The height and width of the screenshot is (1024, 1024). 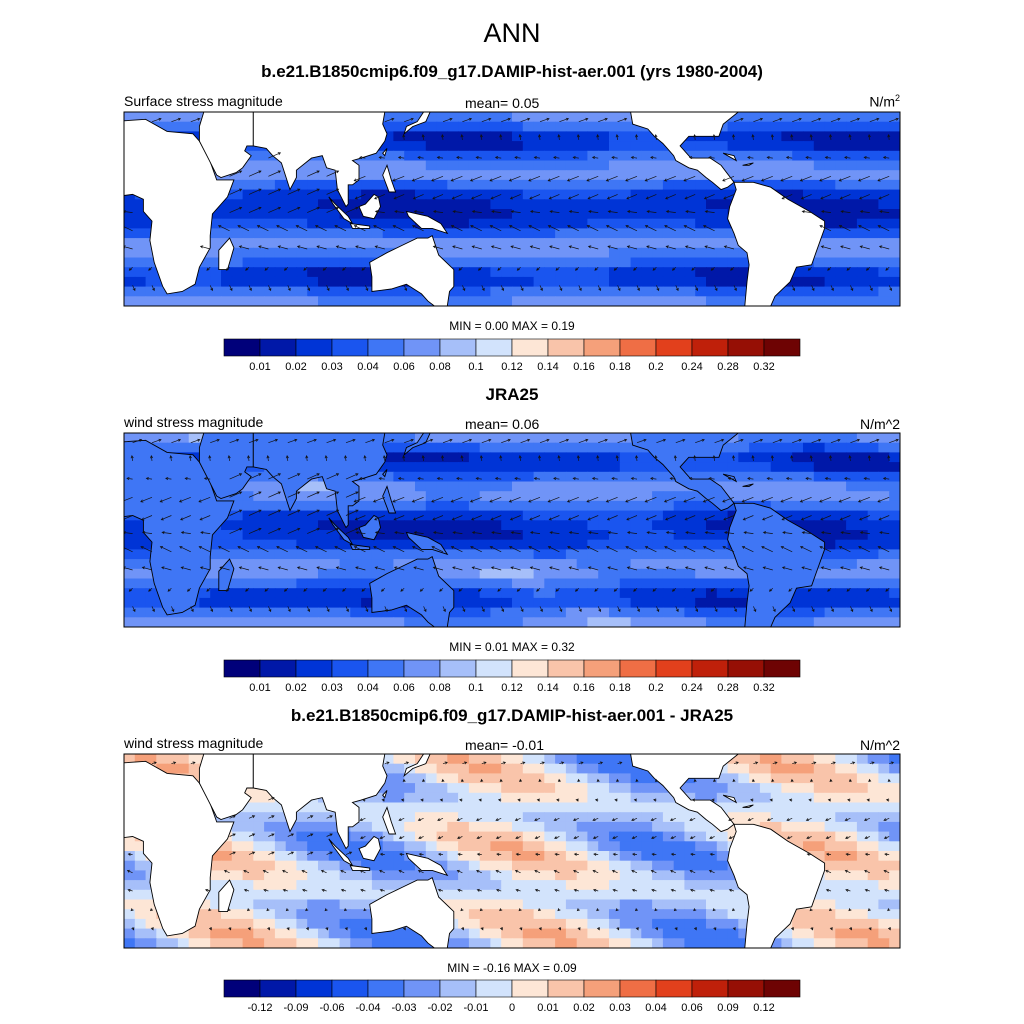 What do you see at coordinates (417, 124) in the screenshot?
I see `coastline` at bounding box center [417, 124].